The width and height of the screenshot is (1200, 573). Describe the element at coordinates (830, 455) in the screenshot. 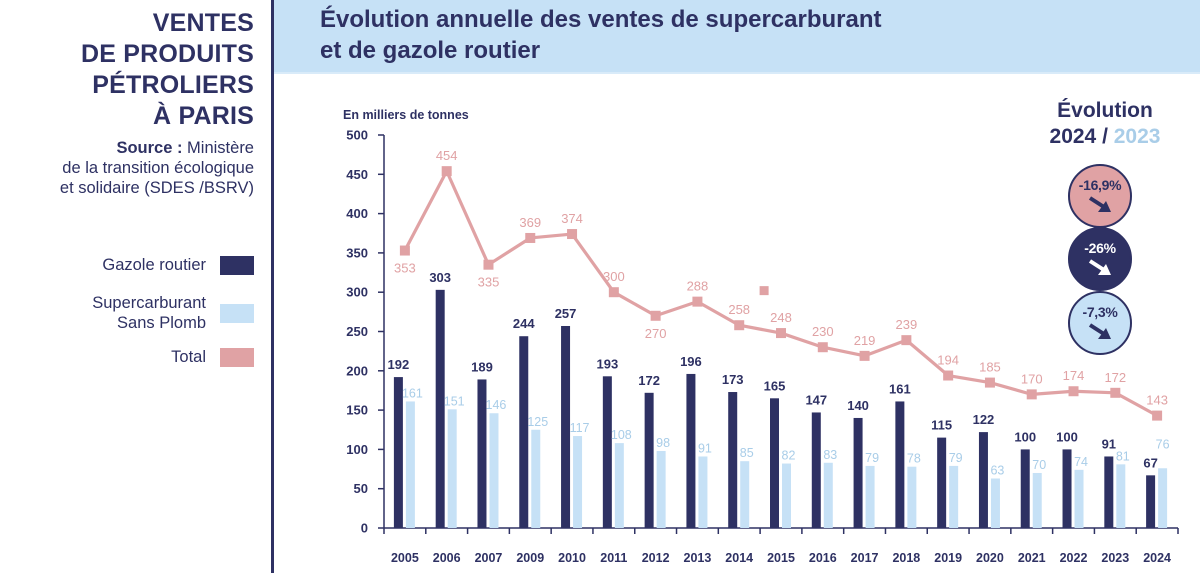

I see `data-label-supercarburant: 83` at that location.